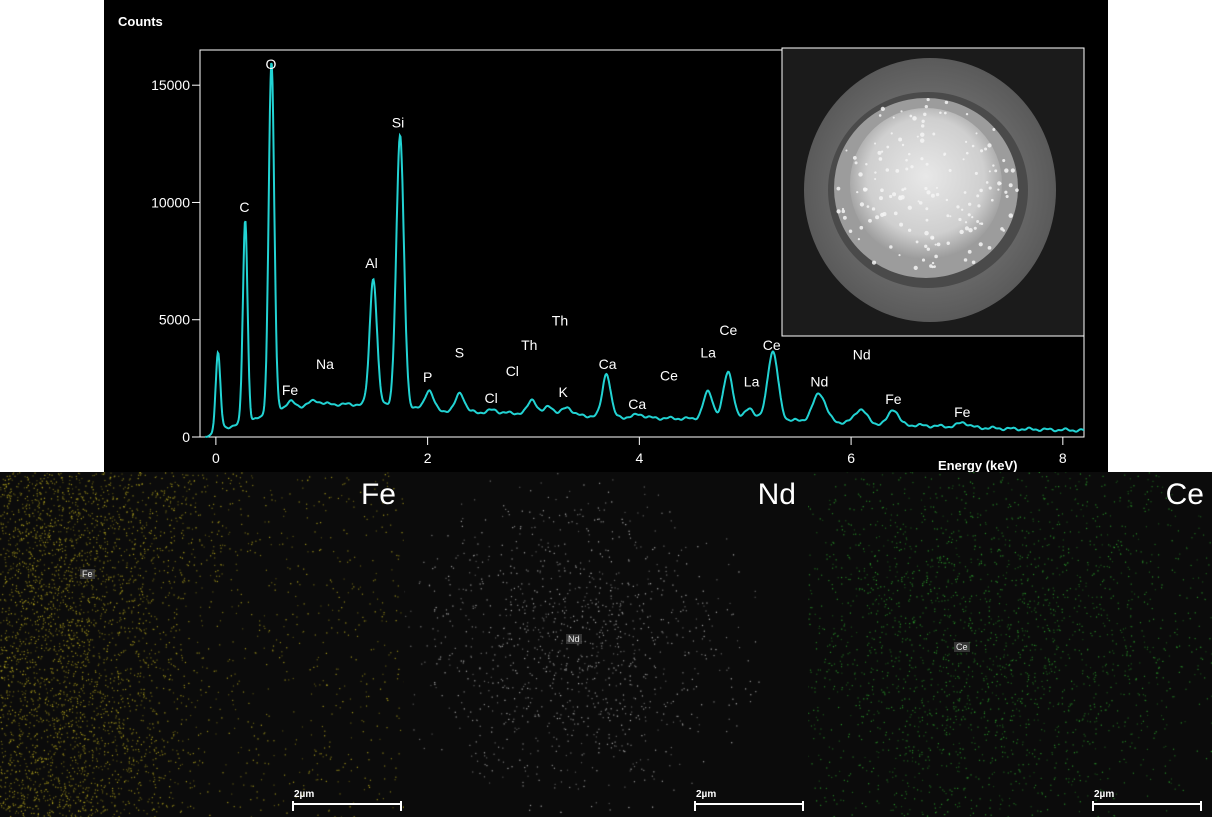  What do you see at coordinates (926, 184) in the screenshot?
I see `particle-core` at bounding box center [926, 184].